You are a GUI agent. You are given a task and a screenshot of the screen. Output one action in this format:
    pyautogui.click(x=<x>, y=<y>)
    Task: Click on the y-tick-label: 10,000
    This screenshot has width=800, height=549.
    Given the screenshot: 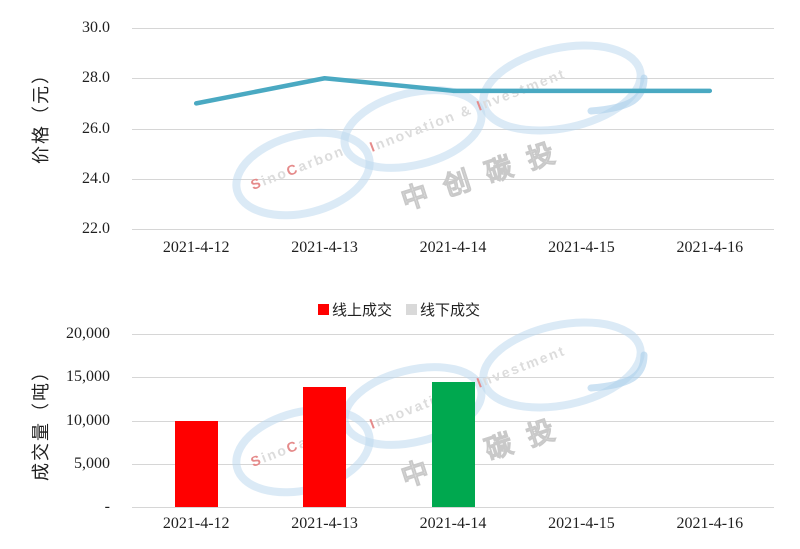 What is the action you would take?
    pyautogui.click(x=88, y=420)
    